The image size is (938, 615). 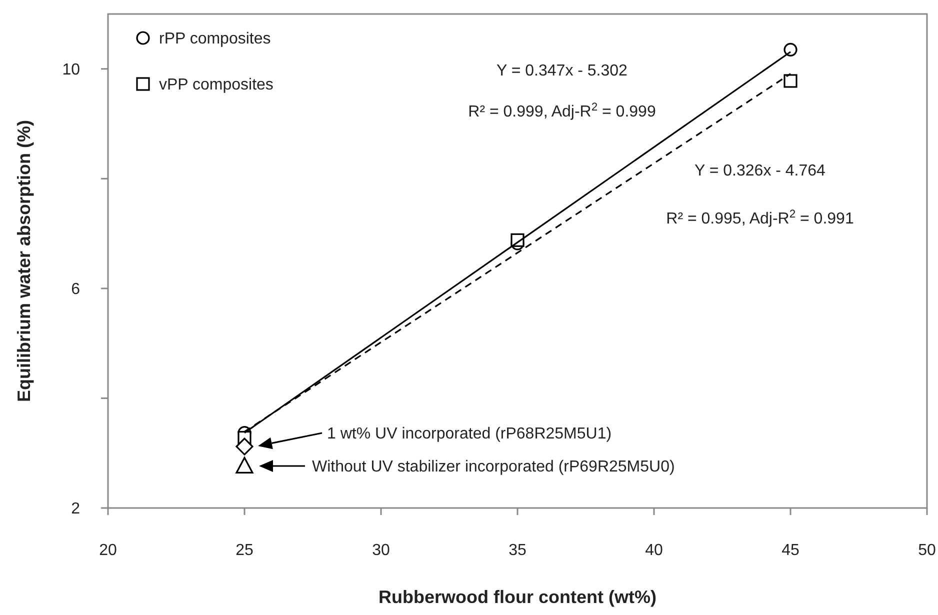 I want to click on y-tick-label: 10, so click(x=71, y=69).